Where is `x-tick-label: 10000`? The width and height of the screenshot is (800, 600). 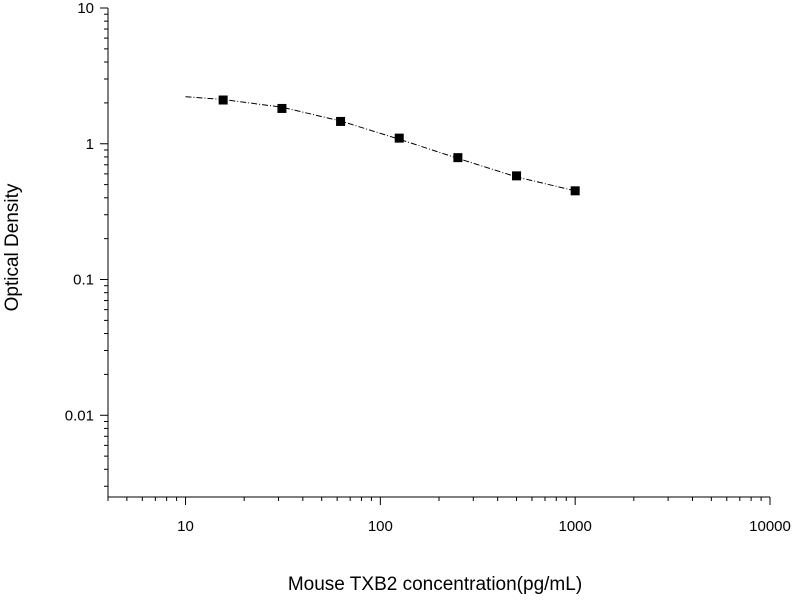
x-tick-label: 10000 is located at coordinates (770, 526).